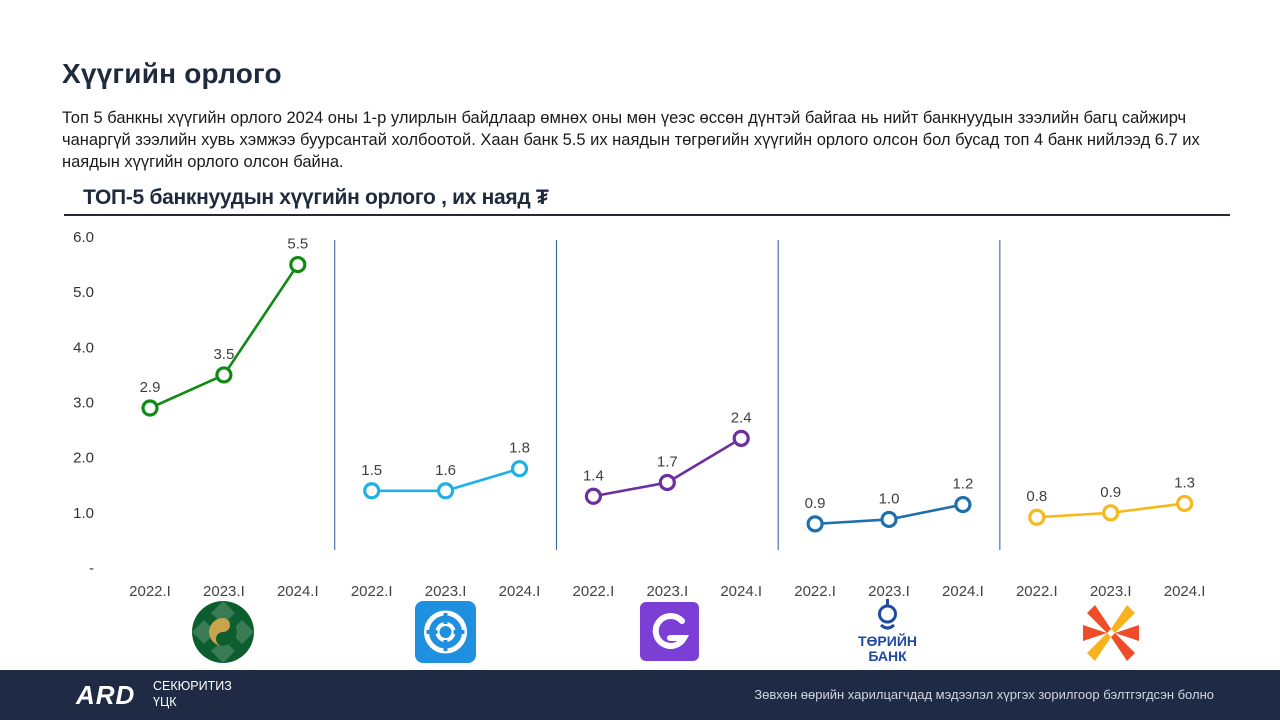 This screenshot has height=720, width=1280. I want to click on ard-logo-sub1: СЕКЮРИТИЗ, so click(192, 686).